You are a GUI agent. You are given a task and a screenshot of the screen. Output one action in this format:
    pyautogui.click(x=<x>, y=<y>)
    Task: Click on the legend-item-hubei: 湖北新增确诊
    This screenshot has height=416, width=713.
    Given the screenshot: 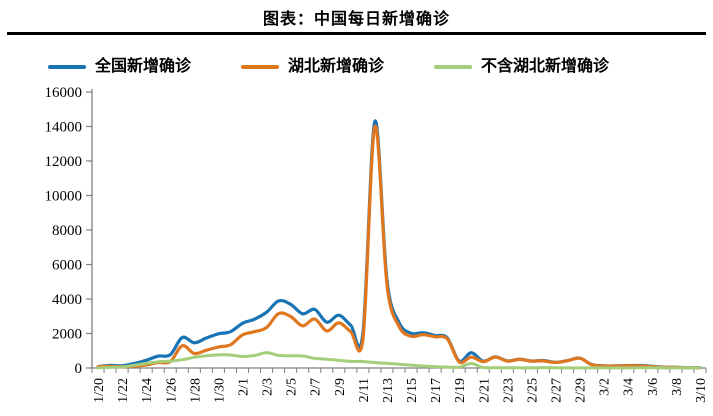 What is the action you would take?
    pyautogui.click(x=312, y=67)
    